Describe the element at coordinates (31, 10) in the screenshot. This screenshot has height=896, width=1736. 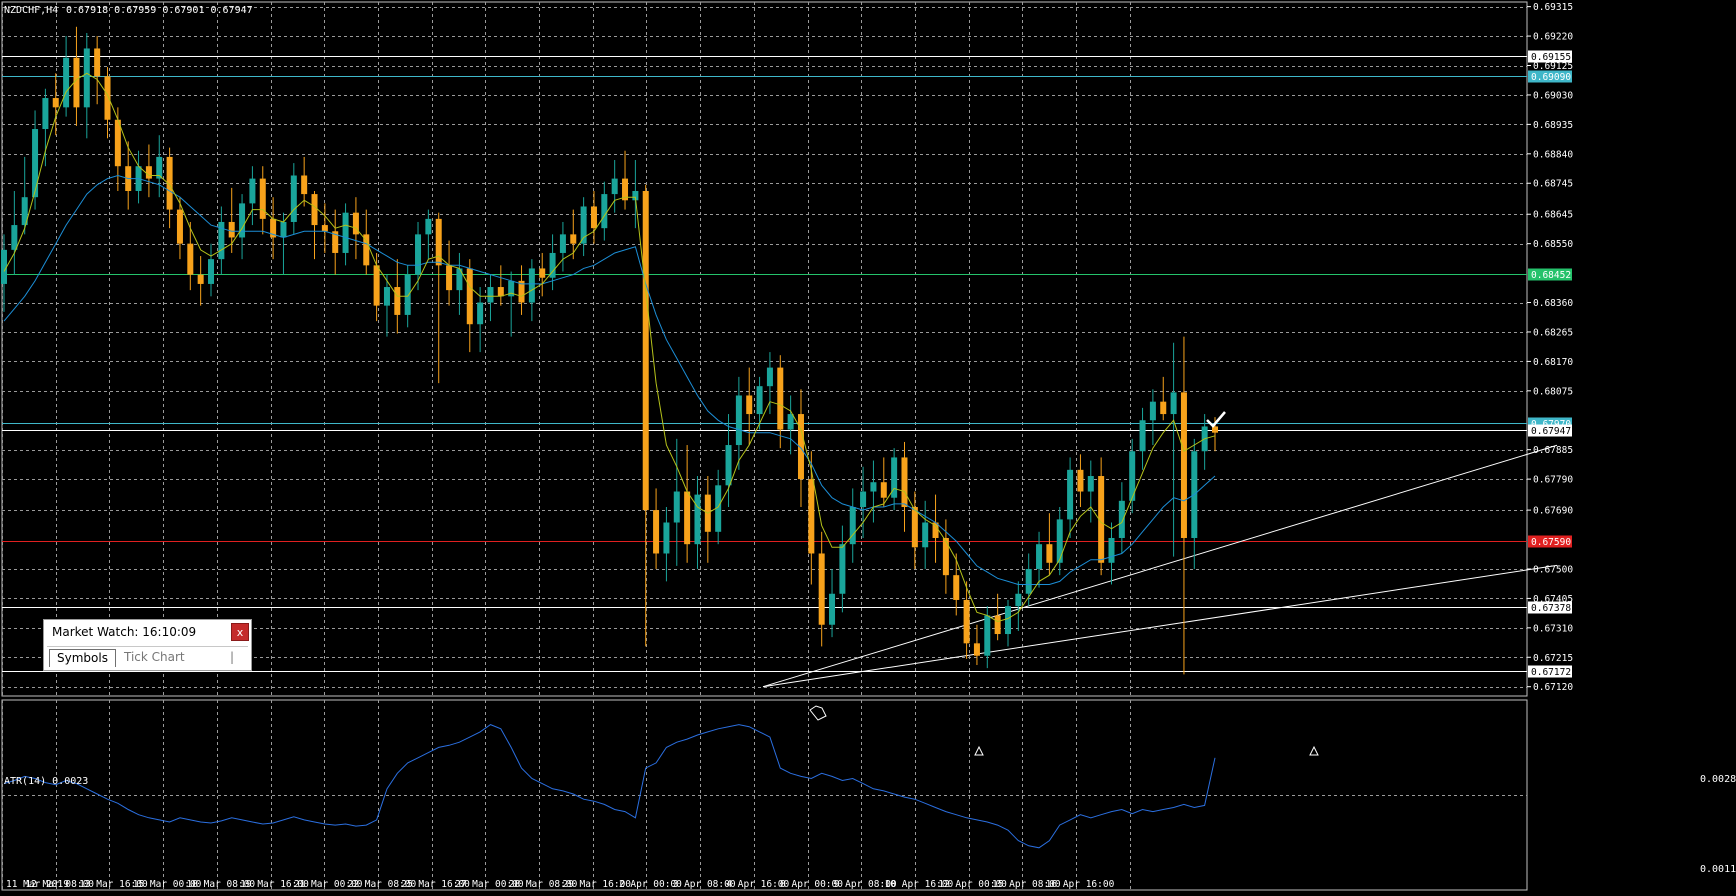
I see `chart-symbol-label: NZDCHF,H4` at that location.